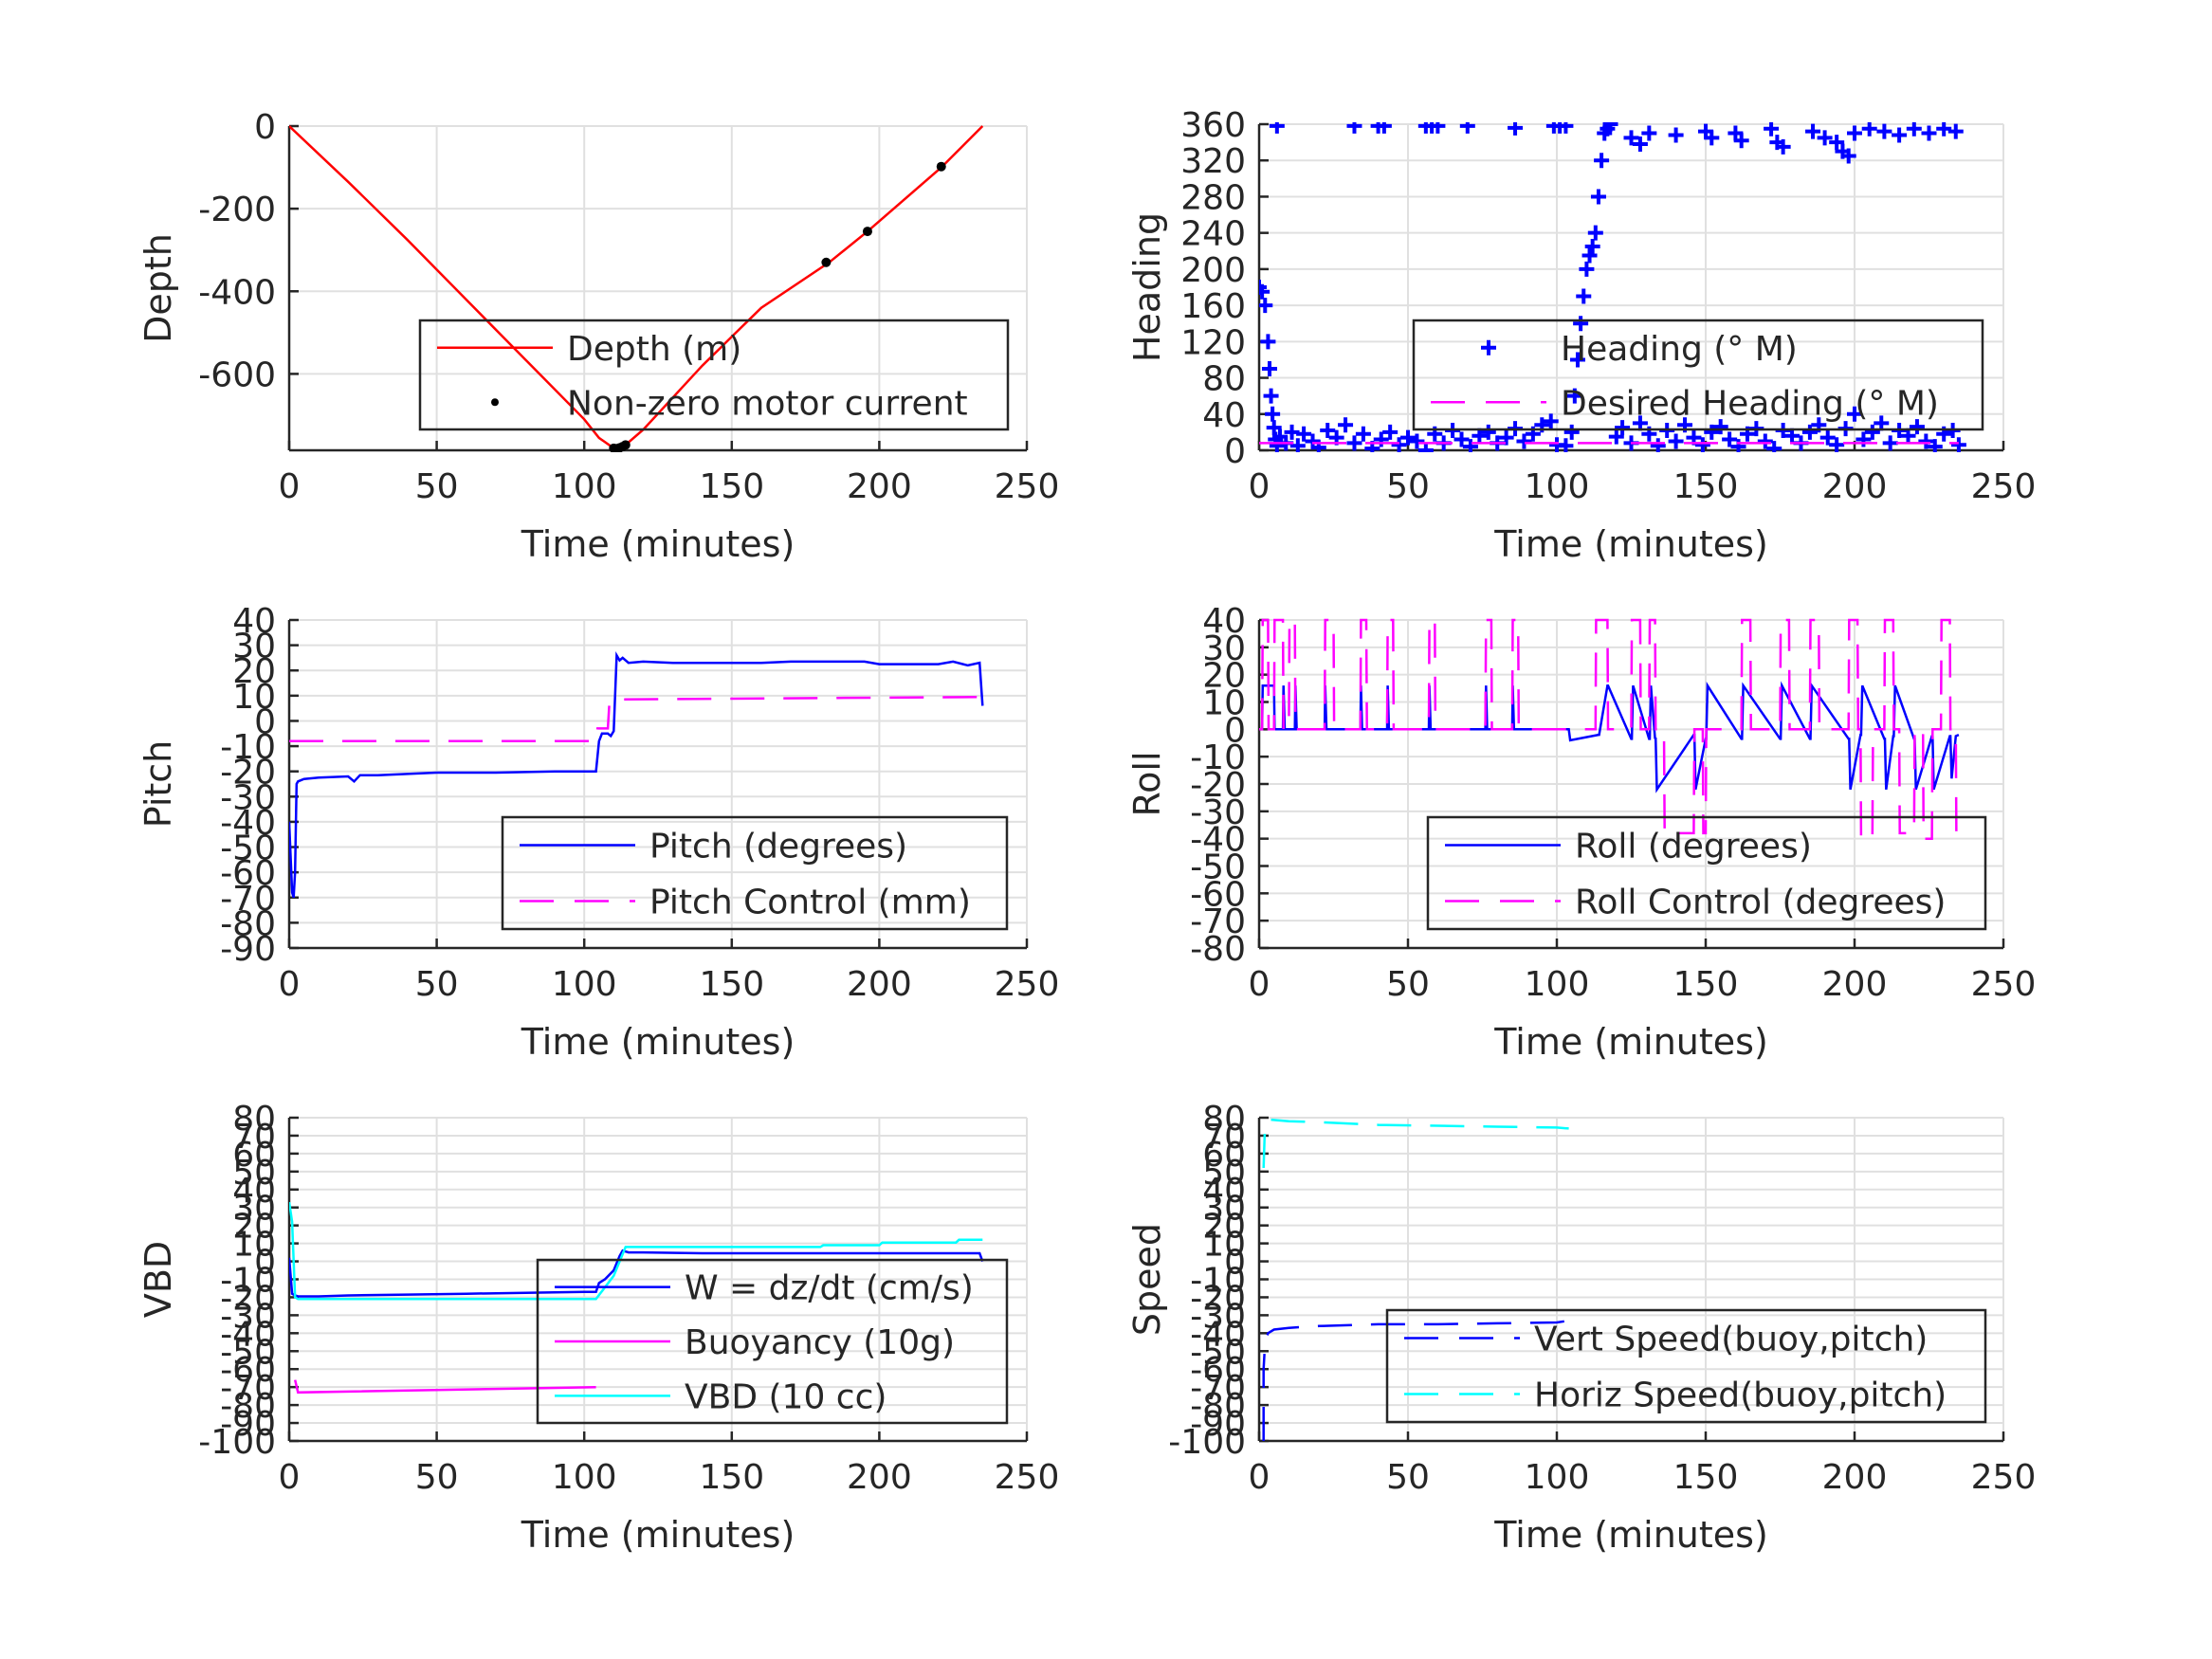 The image size is (2212, 1659). I want to click on y-axis-label: VBD, so click(158, 1279).